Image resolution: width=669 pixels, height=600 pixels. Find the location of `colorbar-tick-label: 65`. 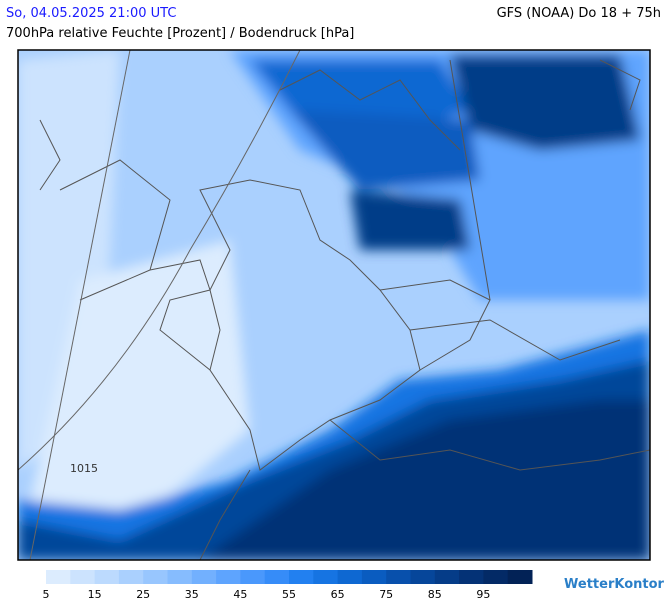

colorbar-tick-label: 65 is located at coordinates (338, 594).